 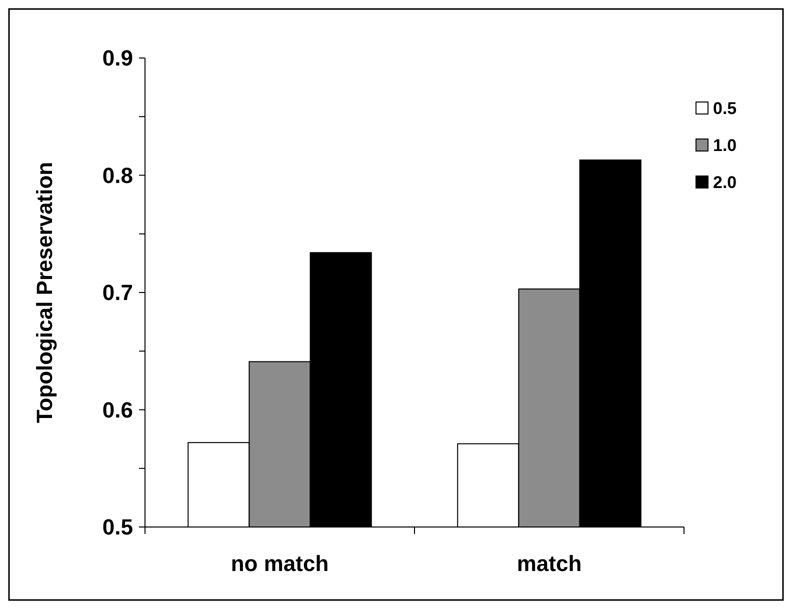 What do you see at coordinates (117, 175) in the screenshot?
I see `y-tick-label: 0.8` at bounding box center [117, 175].